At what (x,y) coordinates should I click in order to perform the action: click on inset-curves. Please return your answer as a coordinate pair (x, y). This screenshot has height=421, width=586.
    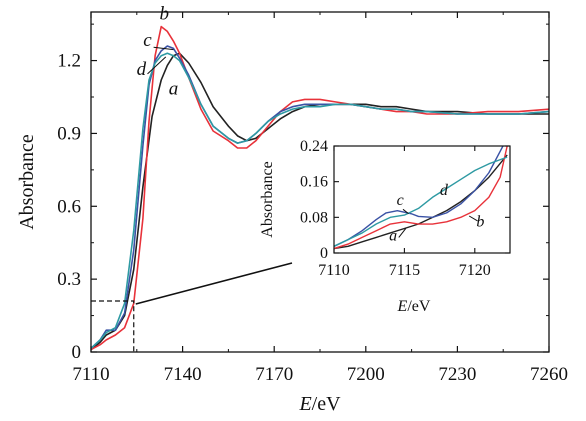
    Looking at the image, I should click on (421, 198).